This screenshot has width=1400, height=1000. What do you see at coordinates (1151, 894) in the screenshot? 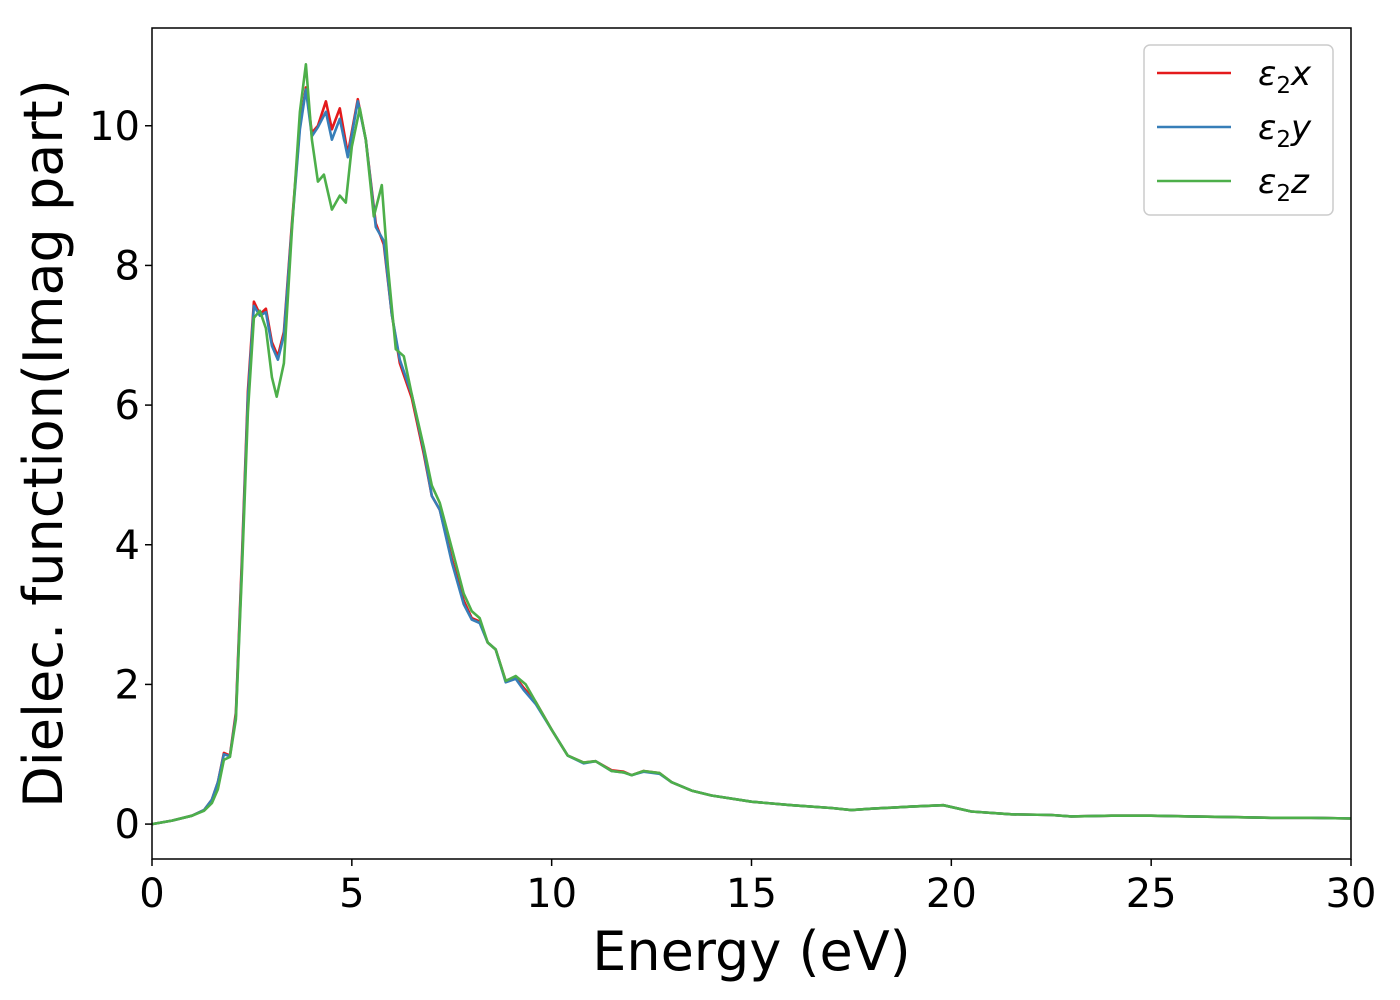
I see `x-tick-label: 25` at bounding box center [1151, 894].